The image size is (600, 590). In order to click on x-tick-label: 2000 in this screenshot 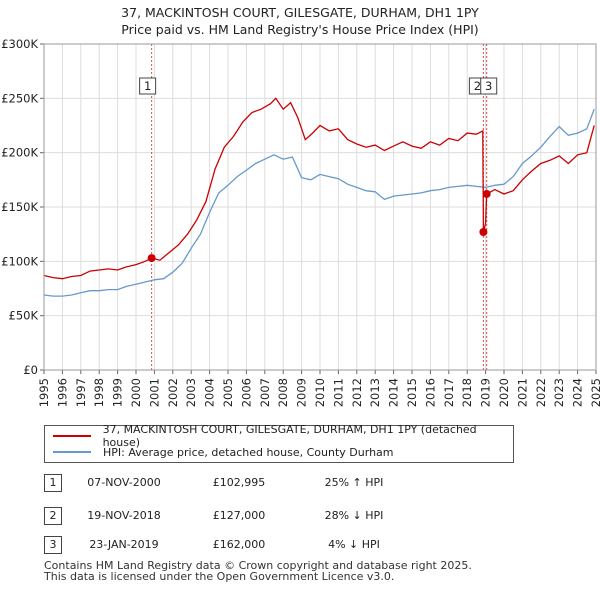, I will do `click(136, 392)`.